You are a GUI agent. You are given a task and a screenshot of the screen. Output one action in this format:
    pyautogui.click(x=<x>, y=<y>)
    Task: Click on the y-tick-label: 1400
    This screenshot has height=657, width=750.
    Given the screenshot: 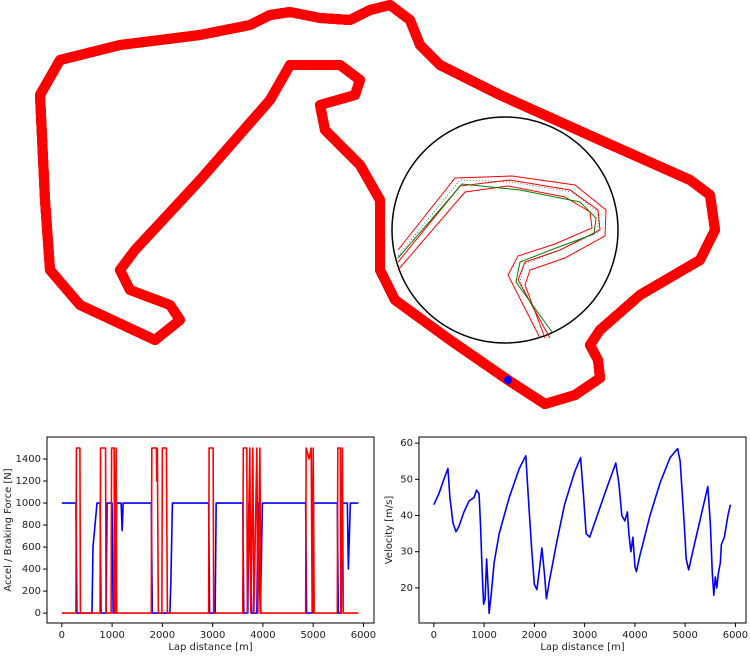 What is the action you would take?
    pyautogui.click(x=28, y=459)
    